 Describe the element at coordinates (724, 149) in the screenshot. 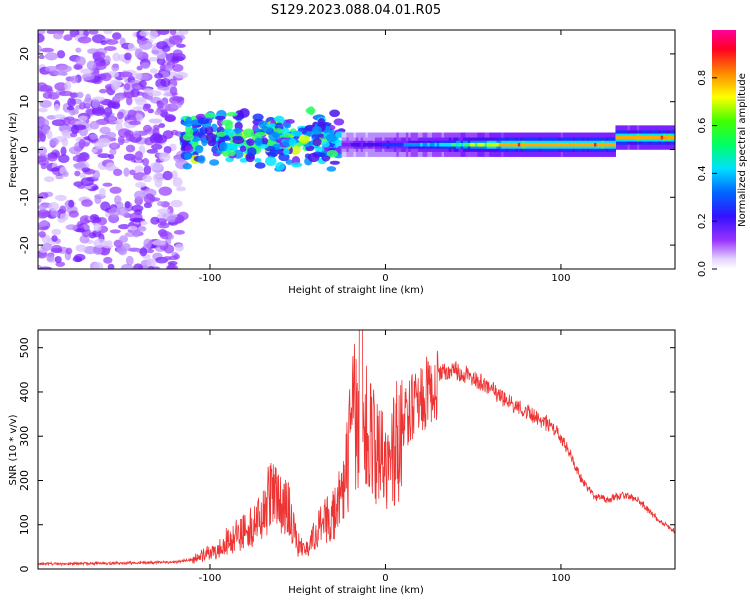

I see `colorbar-gradient` at that location.